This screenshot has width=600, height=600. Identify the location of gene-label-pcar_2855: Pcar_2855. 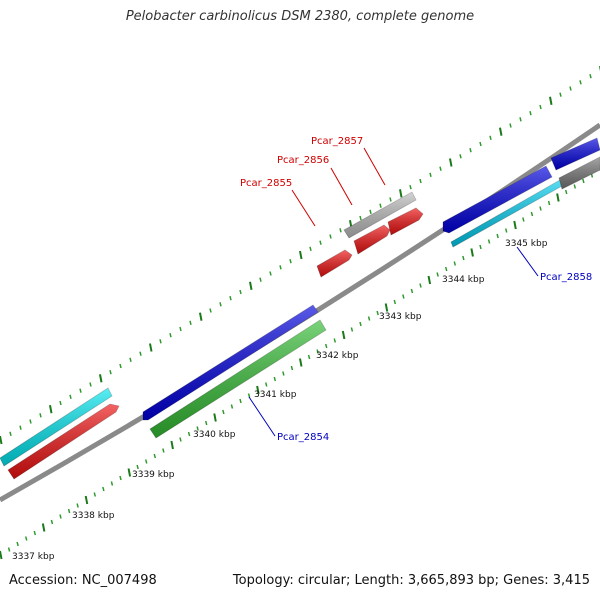
(266, 183).